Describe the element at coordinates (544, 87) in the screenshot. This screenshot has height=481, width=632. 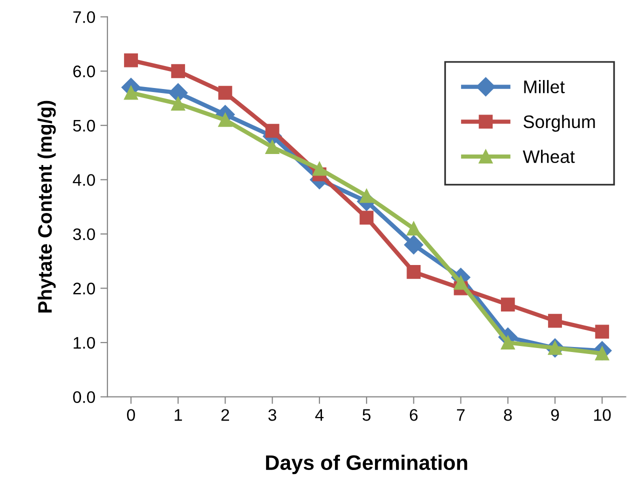
I see `legend-label: Millet` at that location.